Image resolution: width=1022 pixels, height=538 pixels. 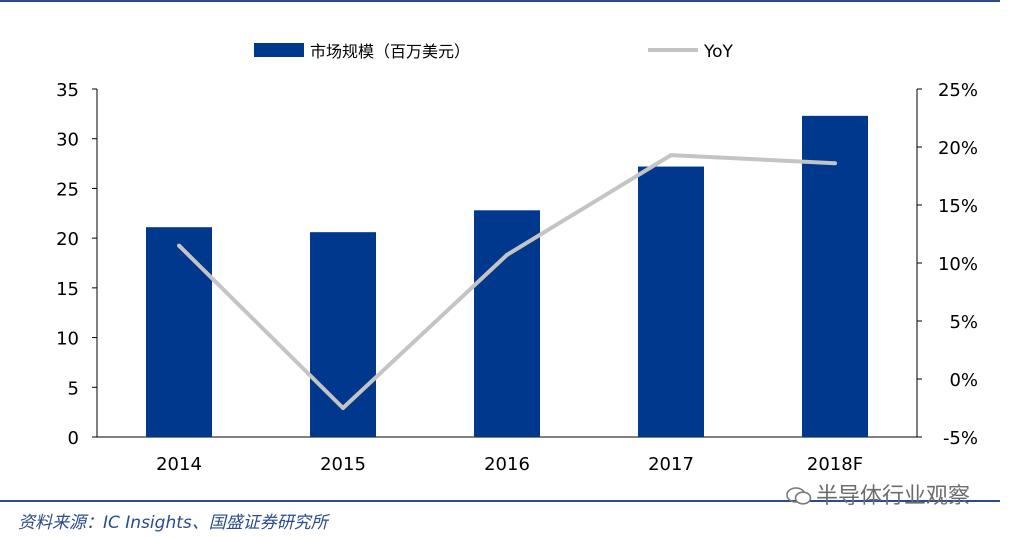 What do you see at coordinates (67, 239) in the screenshot?
I see `y-left-tick-label: 20` at bounding box center [67, 239].